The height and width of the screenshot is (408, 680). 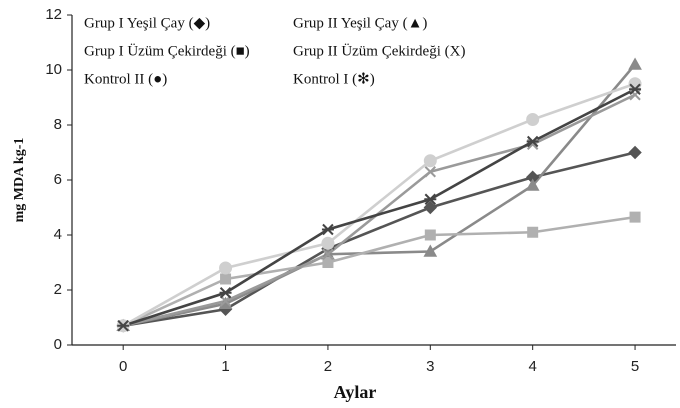 I want to click on legend-label: Grup II Üzüm Çekirdeği (X), so click(x=379, y=50).